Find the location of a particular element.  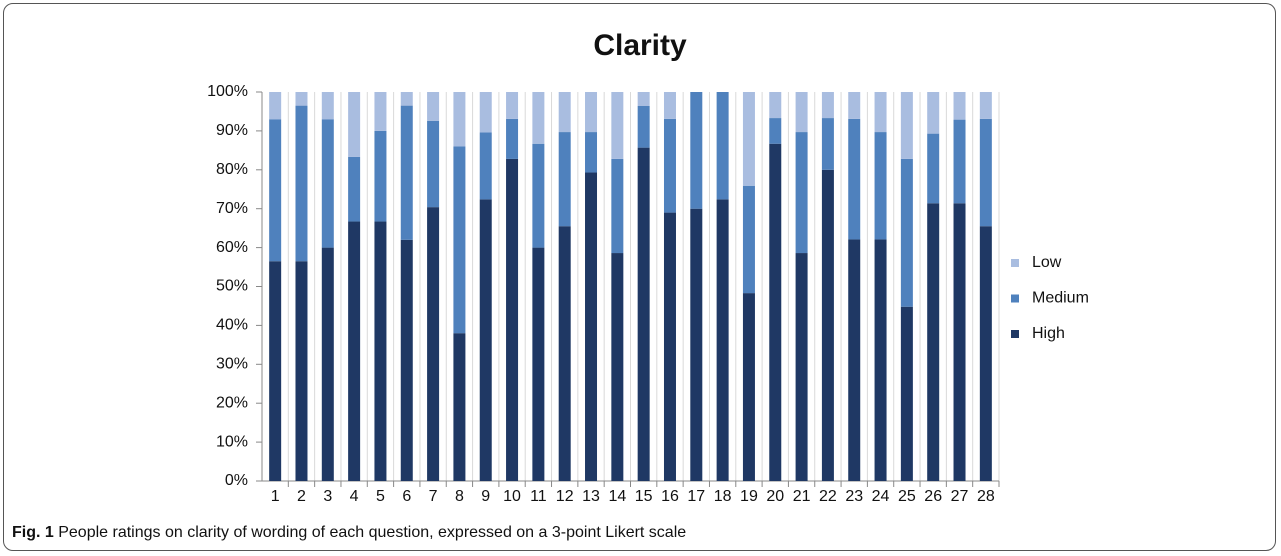

x-tick-label: 26 is located at coordinates (933, 496).